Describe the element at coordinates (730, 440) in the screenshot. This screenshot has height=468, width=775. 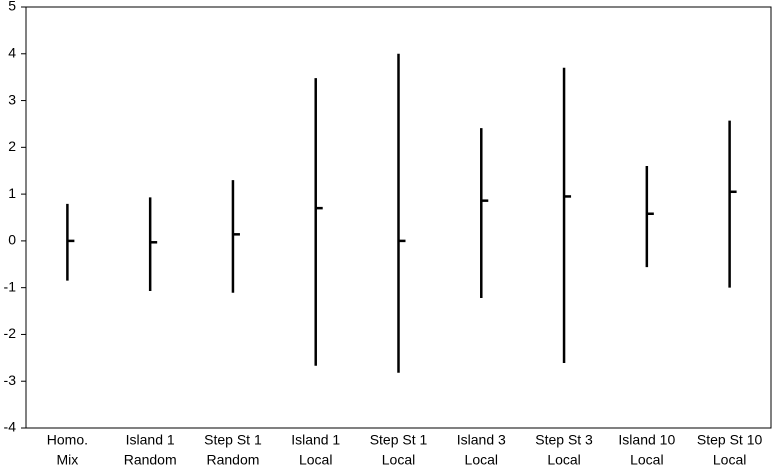
I see `x-tick-label: Step St 10` at that location.